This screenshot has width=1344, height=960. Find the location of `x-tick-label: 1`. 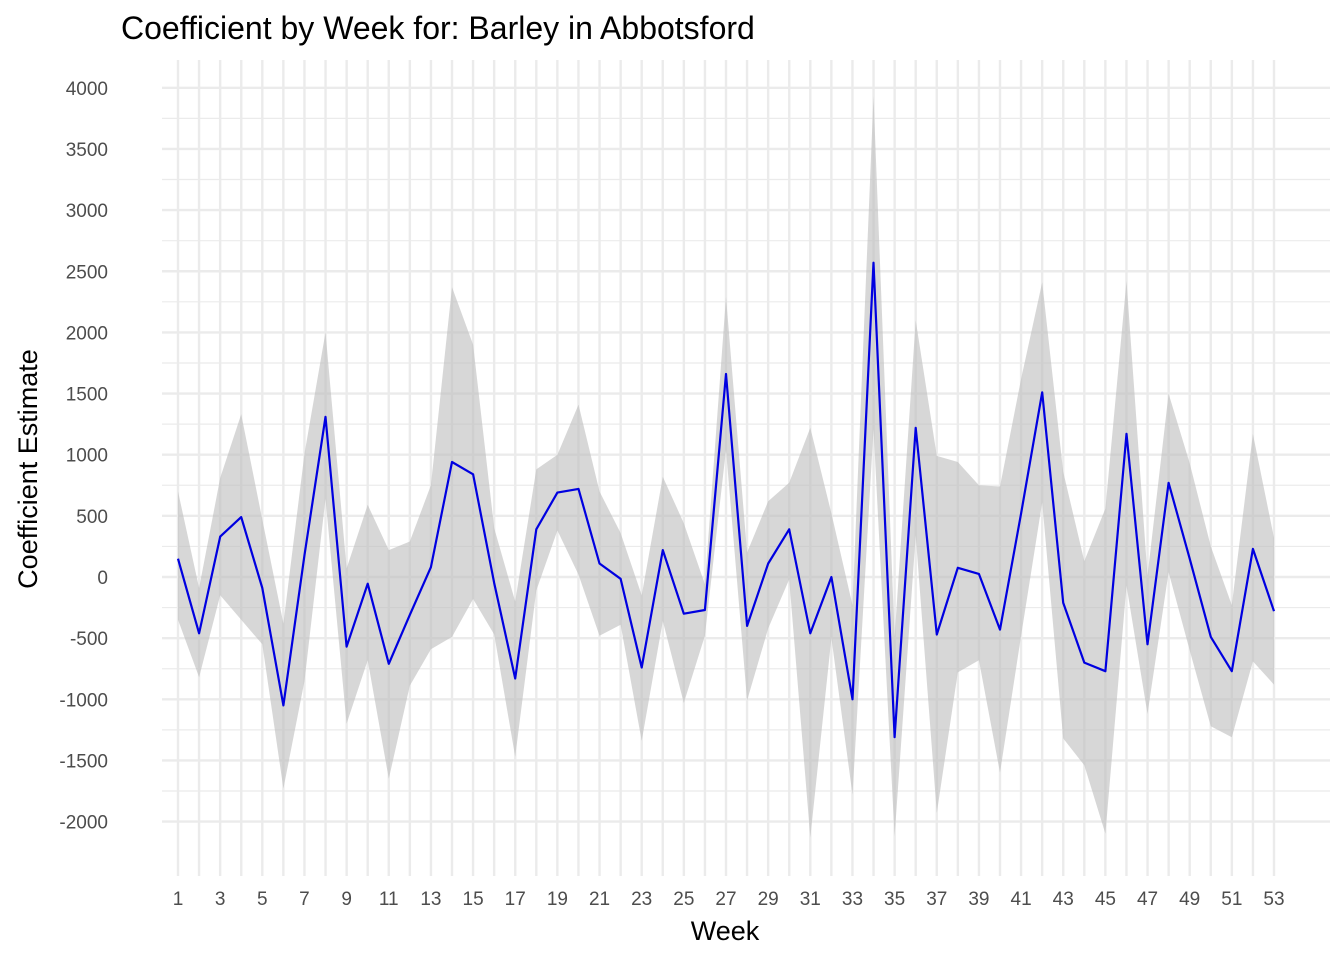

x-tick-label: 1 is located at coordinates (178, 899).